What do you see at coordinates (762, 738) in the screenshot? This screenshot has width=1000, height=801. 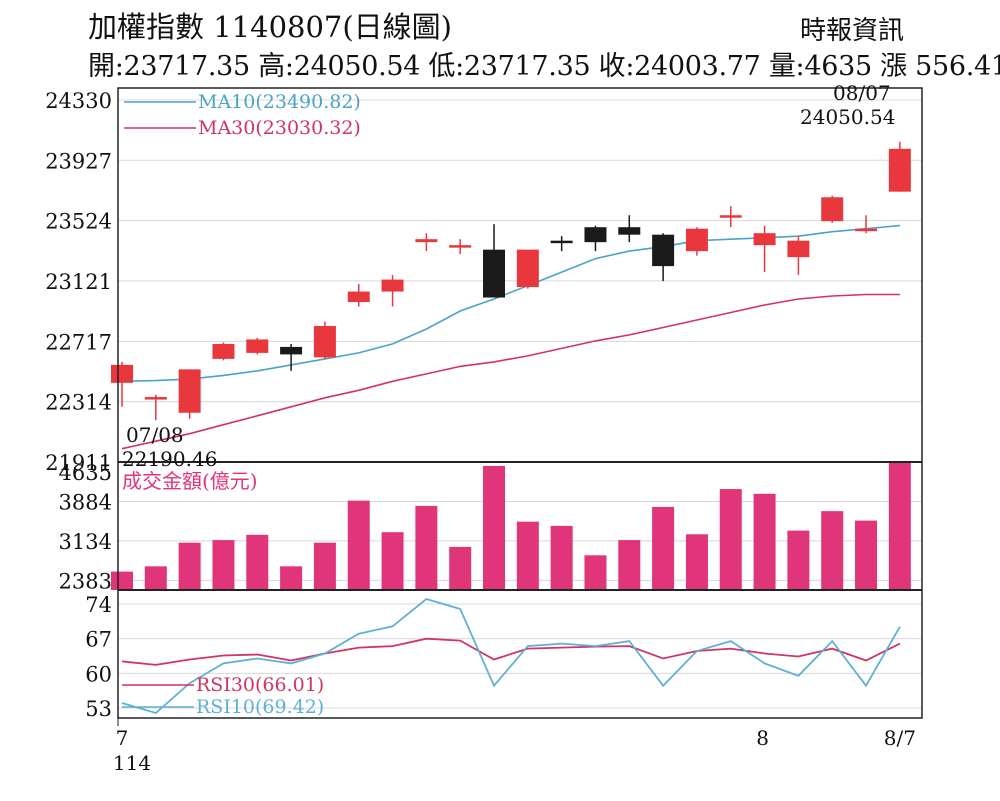 I see `x-tick-label: 8` at bounding box center [762, 738].